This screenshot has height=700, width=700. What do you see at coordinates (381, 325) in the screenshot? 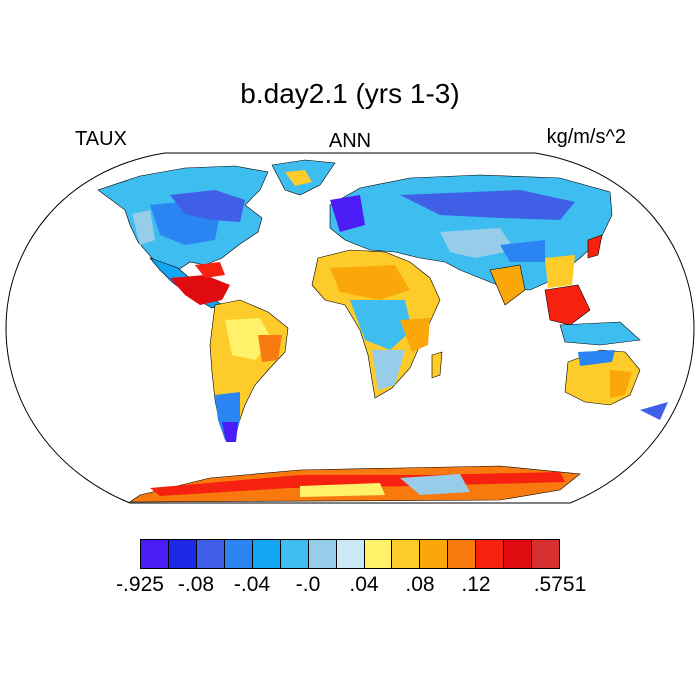
I see `central-africa` at bounding box center [381, 325].